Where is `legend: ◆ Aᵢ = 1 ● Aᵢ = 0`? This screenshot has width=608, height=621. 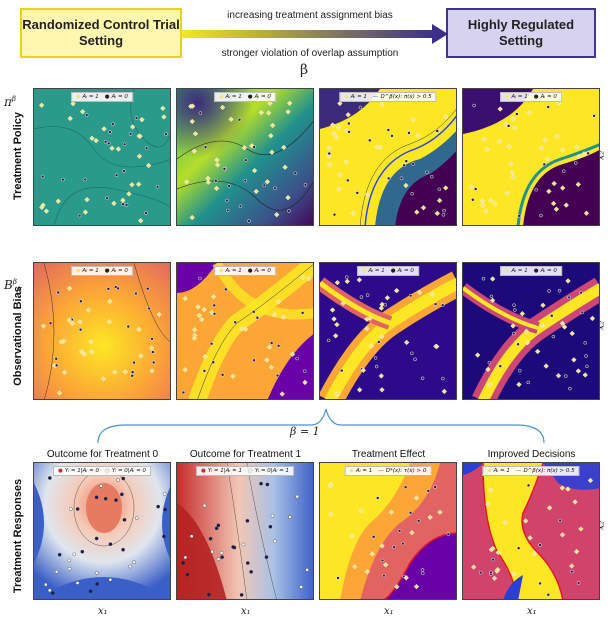
legend: ◆ Aᵢ = 1 ● Aᵢ = 0 is located at coordinates (102, 271).